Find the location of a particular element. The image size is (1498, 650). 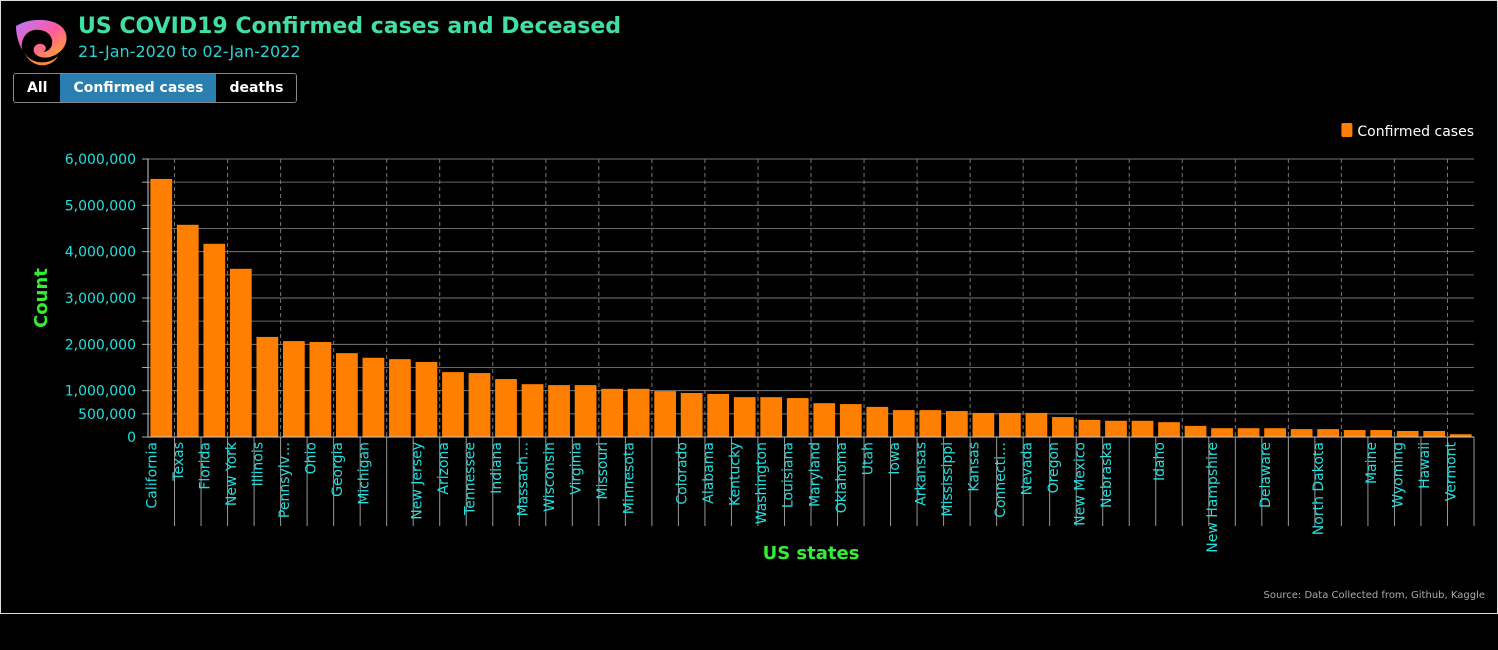

legend-swatch is located at coordinates (1347, 130).